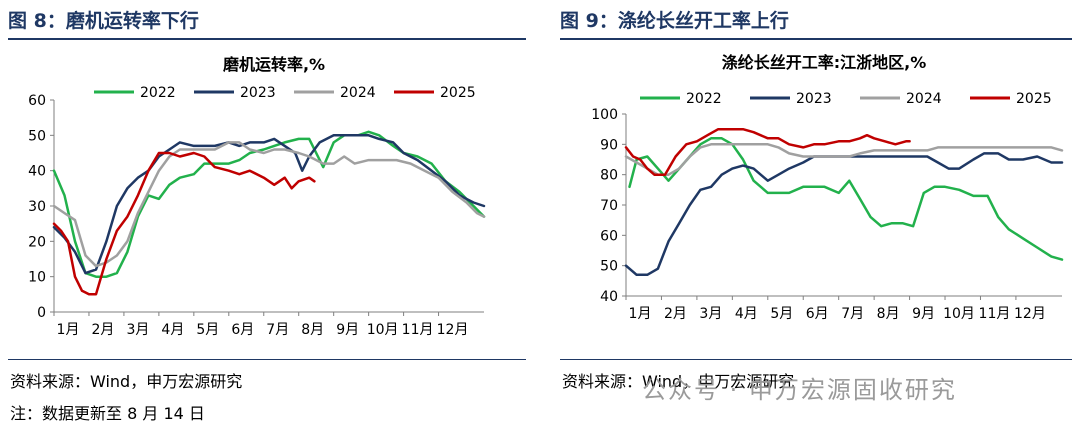 Image resolution: width=1080 pixels, height=431 pixels. I want to click on source-rule-right, so click(816, 359).